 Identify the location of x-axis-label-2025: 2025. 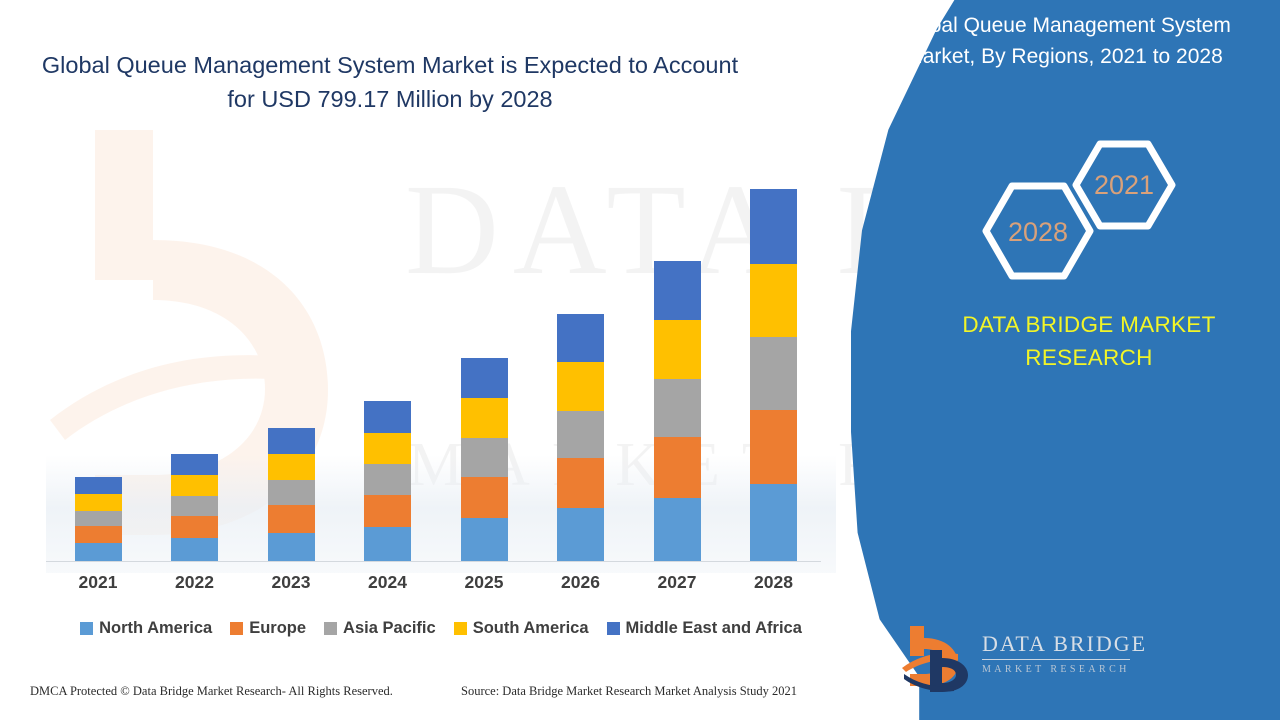
(484, 582).